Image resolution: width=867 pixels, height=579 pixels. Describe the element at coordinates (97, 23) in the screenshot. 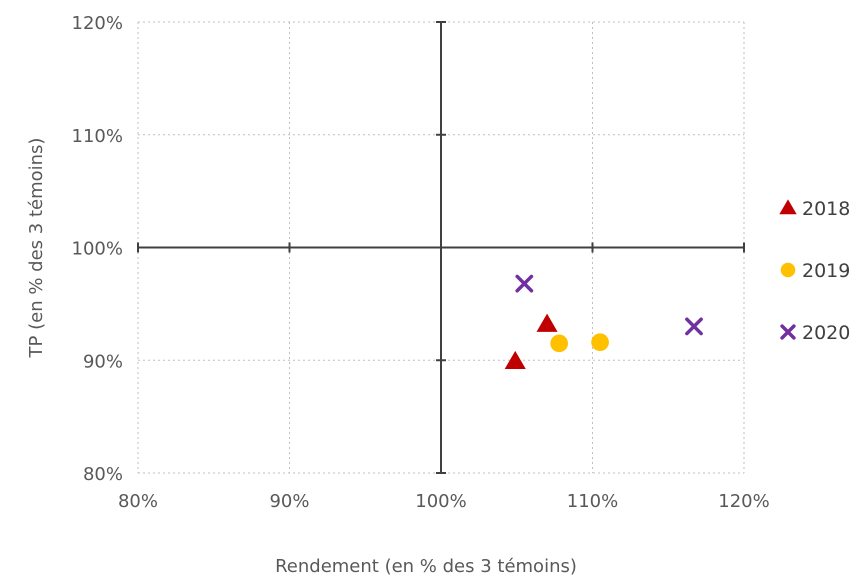

I see `y-tick-label: 120%` at that location.